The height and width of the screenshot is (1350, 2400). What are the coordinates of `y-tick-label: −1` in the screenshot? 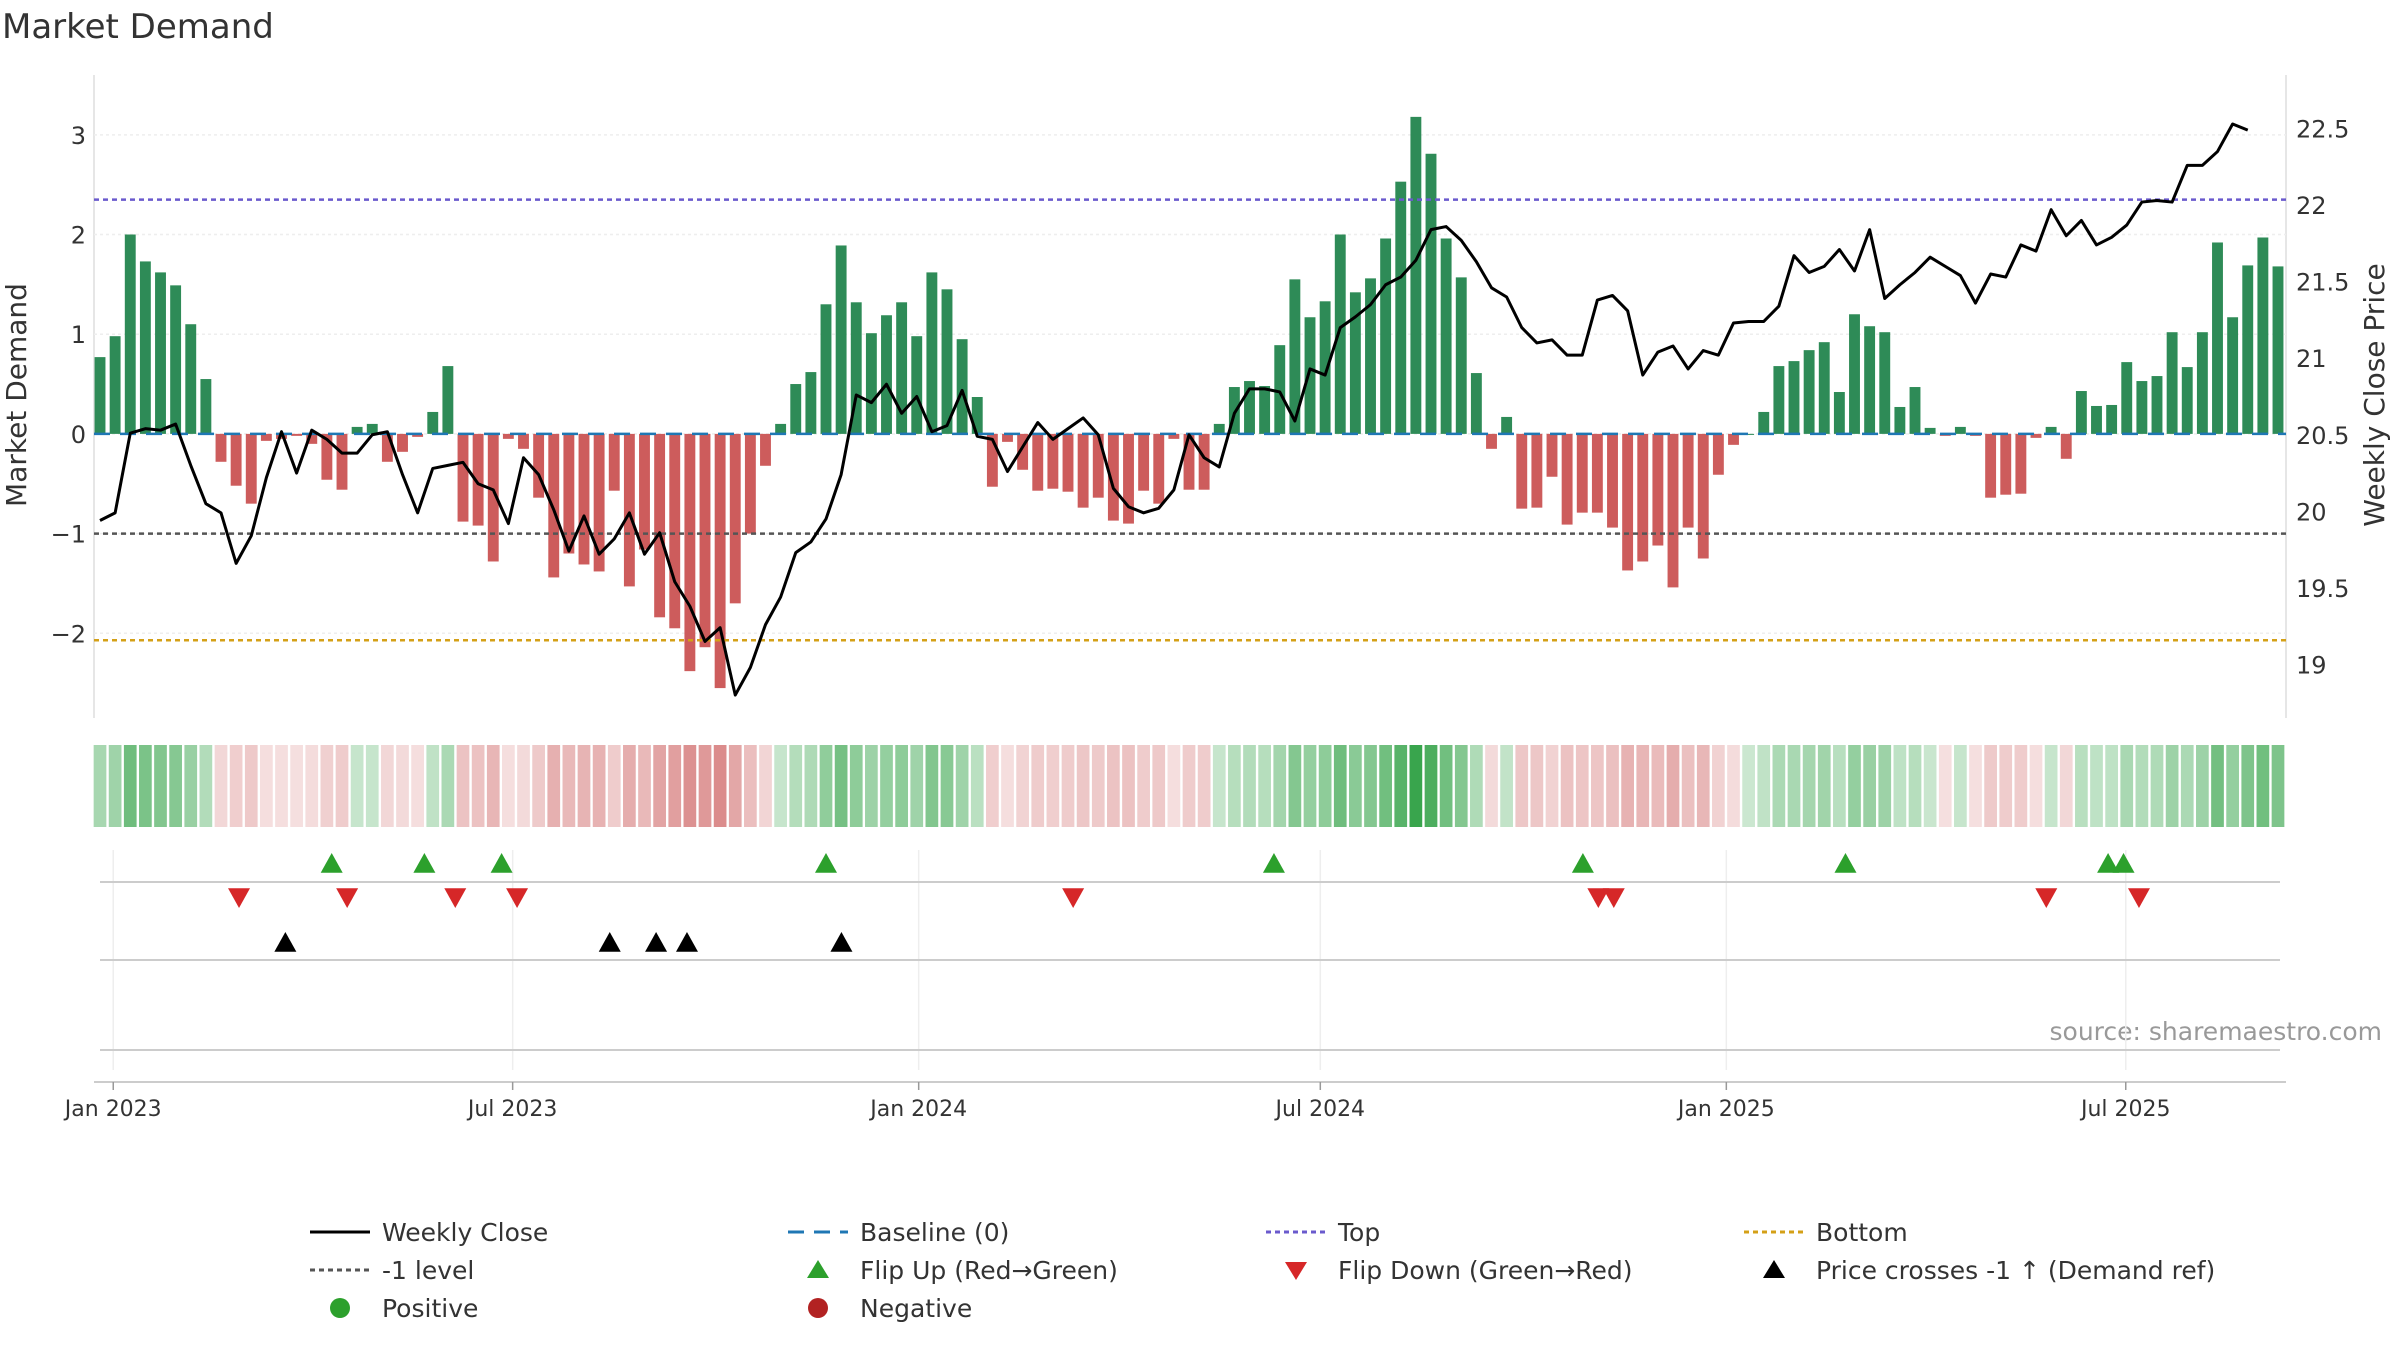 It's located at (68, 535).